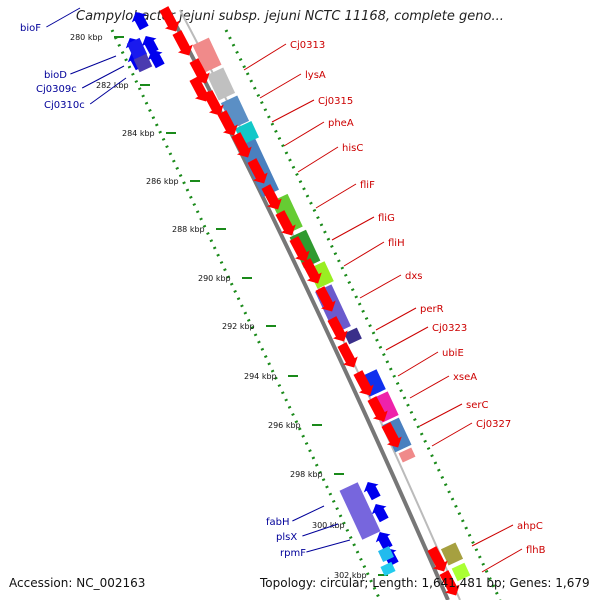 The height and width of the screenshot is (600, 600). Describe the element at coordinates (352, 148) in the screenshot. I see `gene-label: hisC` at that location.